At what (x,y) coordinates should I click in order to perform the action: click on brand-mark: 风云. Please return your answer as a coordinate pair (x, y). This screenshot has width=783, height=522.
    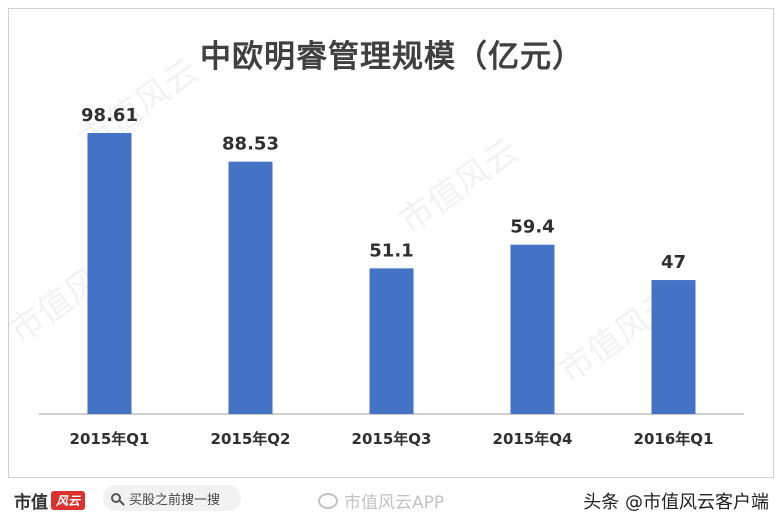
    Looking at the image, I should click on (68, 500).